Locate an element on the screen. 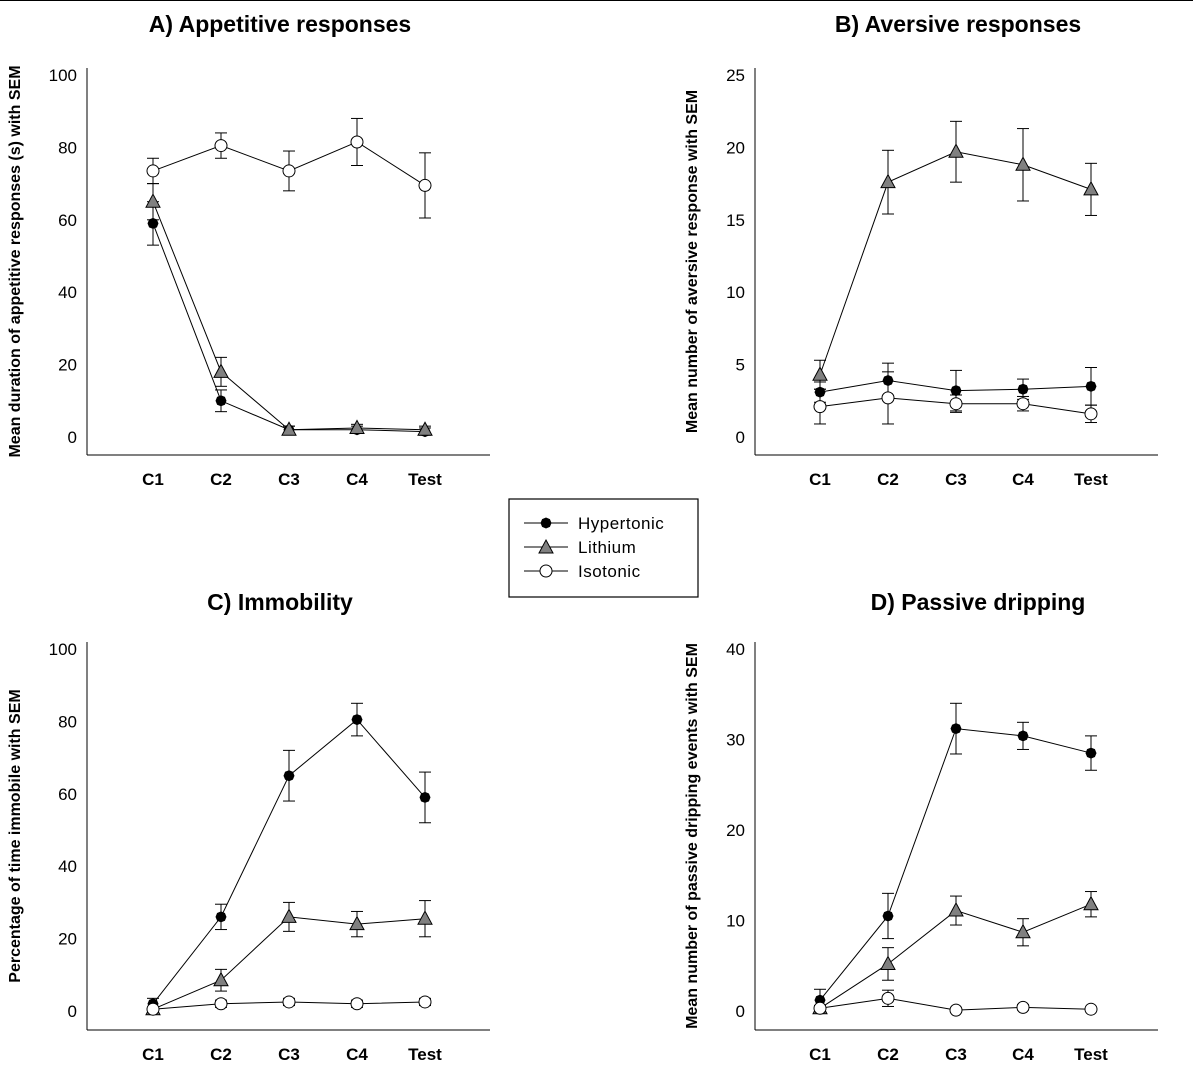  panel-a-xtick-label: Test is located at coordinates (425, 479).